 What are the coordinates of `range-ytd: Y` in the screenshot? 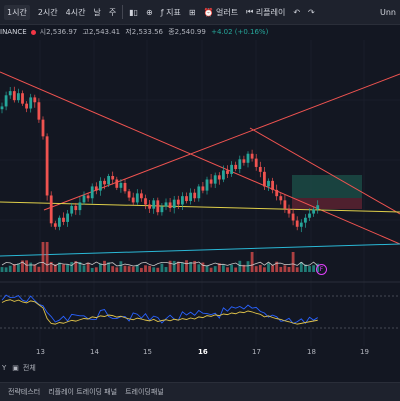 It's located at (4, 368).